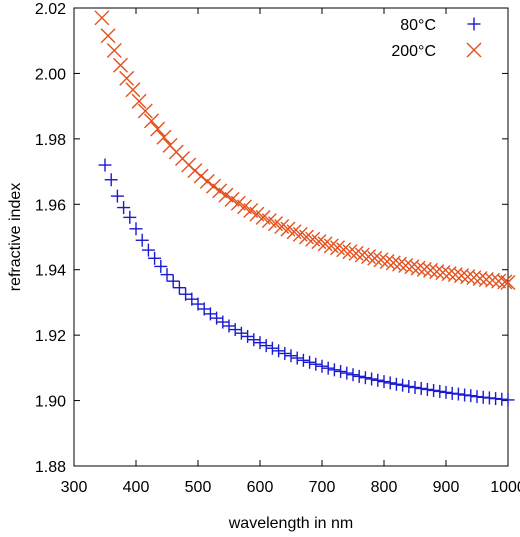 The image size is (520, 537). Describe the element at coordinates (50, 238) in the screenshot. I see `y-tick-labels: 1.88 1.90 1.92 1.94 1.96 1.98 2.00 2.02` at that location.